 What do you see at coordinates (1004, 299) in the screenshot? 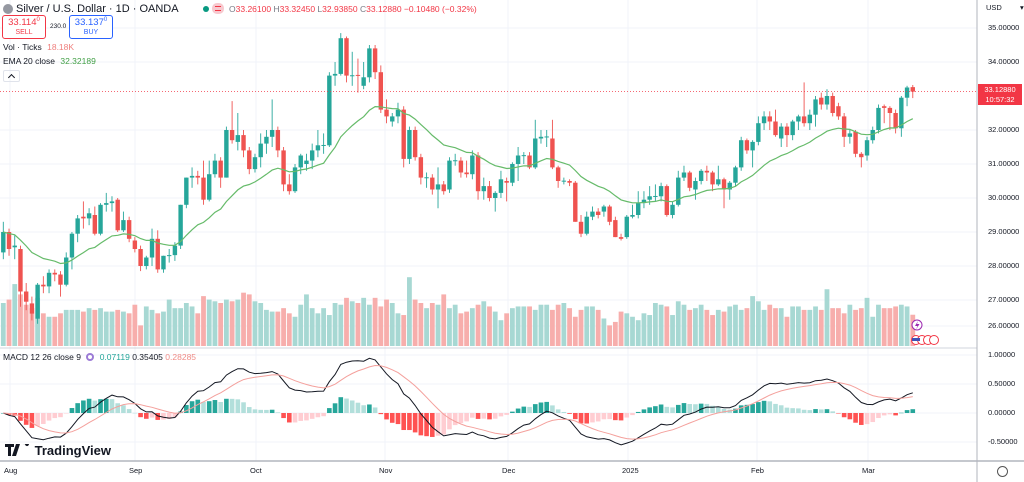
I see `price-tick-label: 27.00000` at bounding box center [1004, 299].